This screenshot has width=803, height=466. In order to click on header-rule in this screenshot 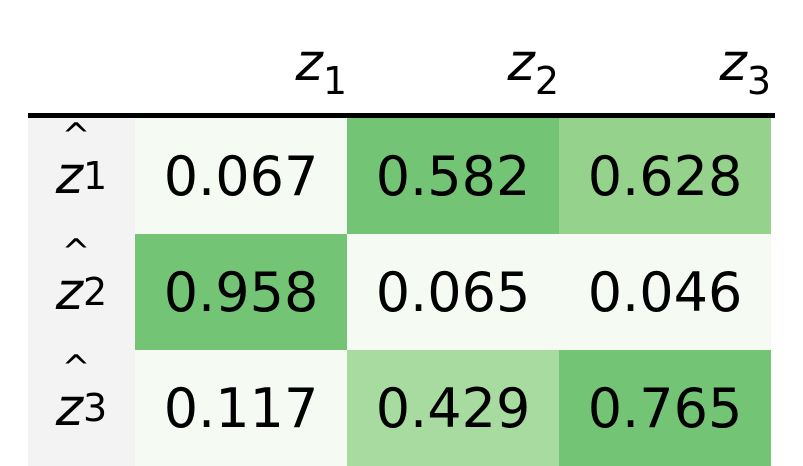, I will do `click(401, 115)`.